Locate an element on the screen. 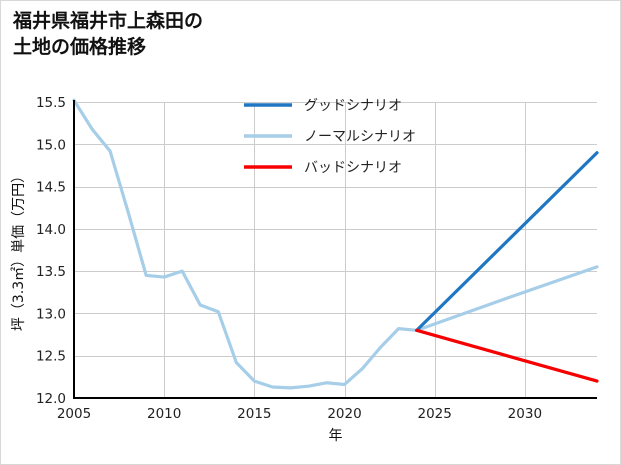 The height and width of the screenshot is (465, 621). y-tick-label: 12.5 is located at coordinates (51, 357).